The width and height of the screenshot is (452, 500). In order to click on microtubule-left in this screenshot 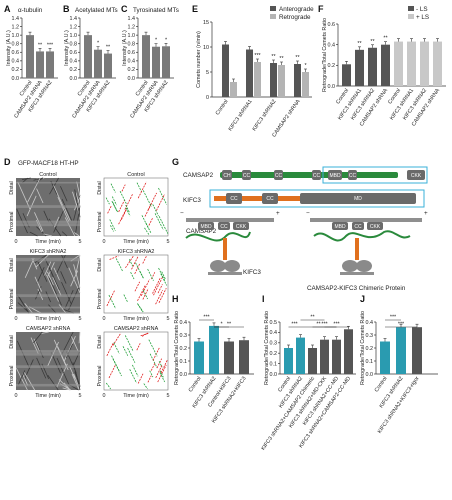, I will do `click(230, 220)`.